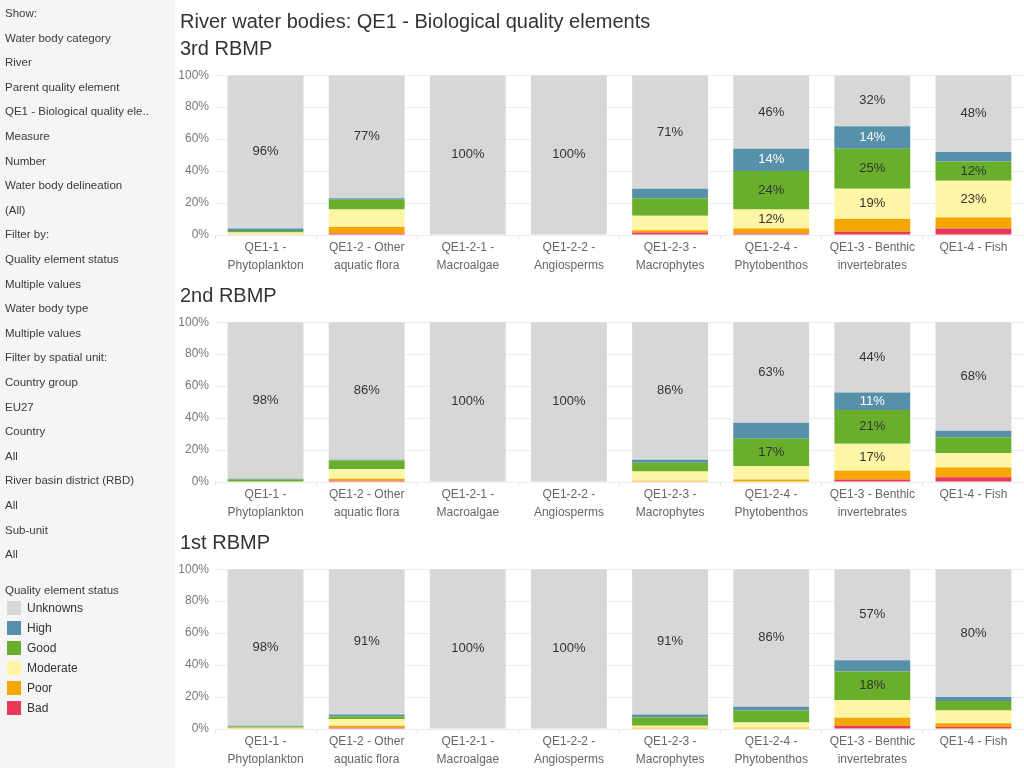  I want to click on text: River, so click(18, 63).